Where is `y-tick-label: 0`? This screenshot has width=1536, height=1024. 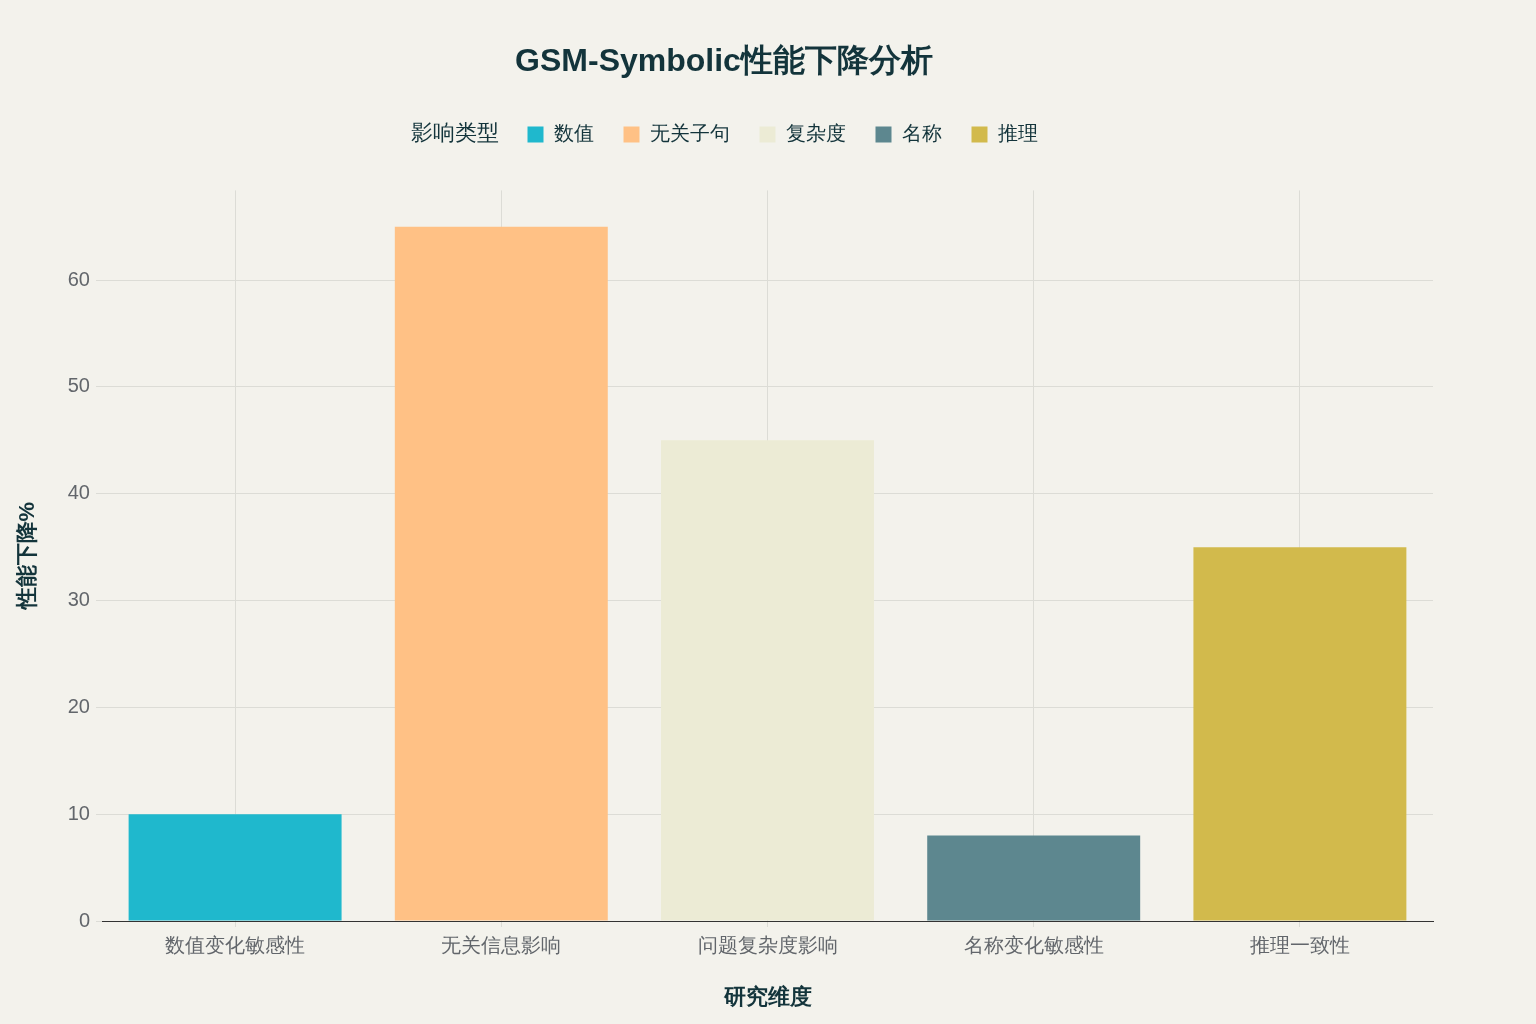
y-tick-label: 0 is located at coordinates (84, 919).